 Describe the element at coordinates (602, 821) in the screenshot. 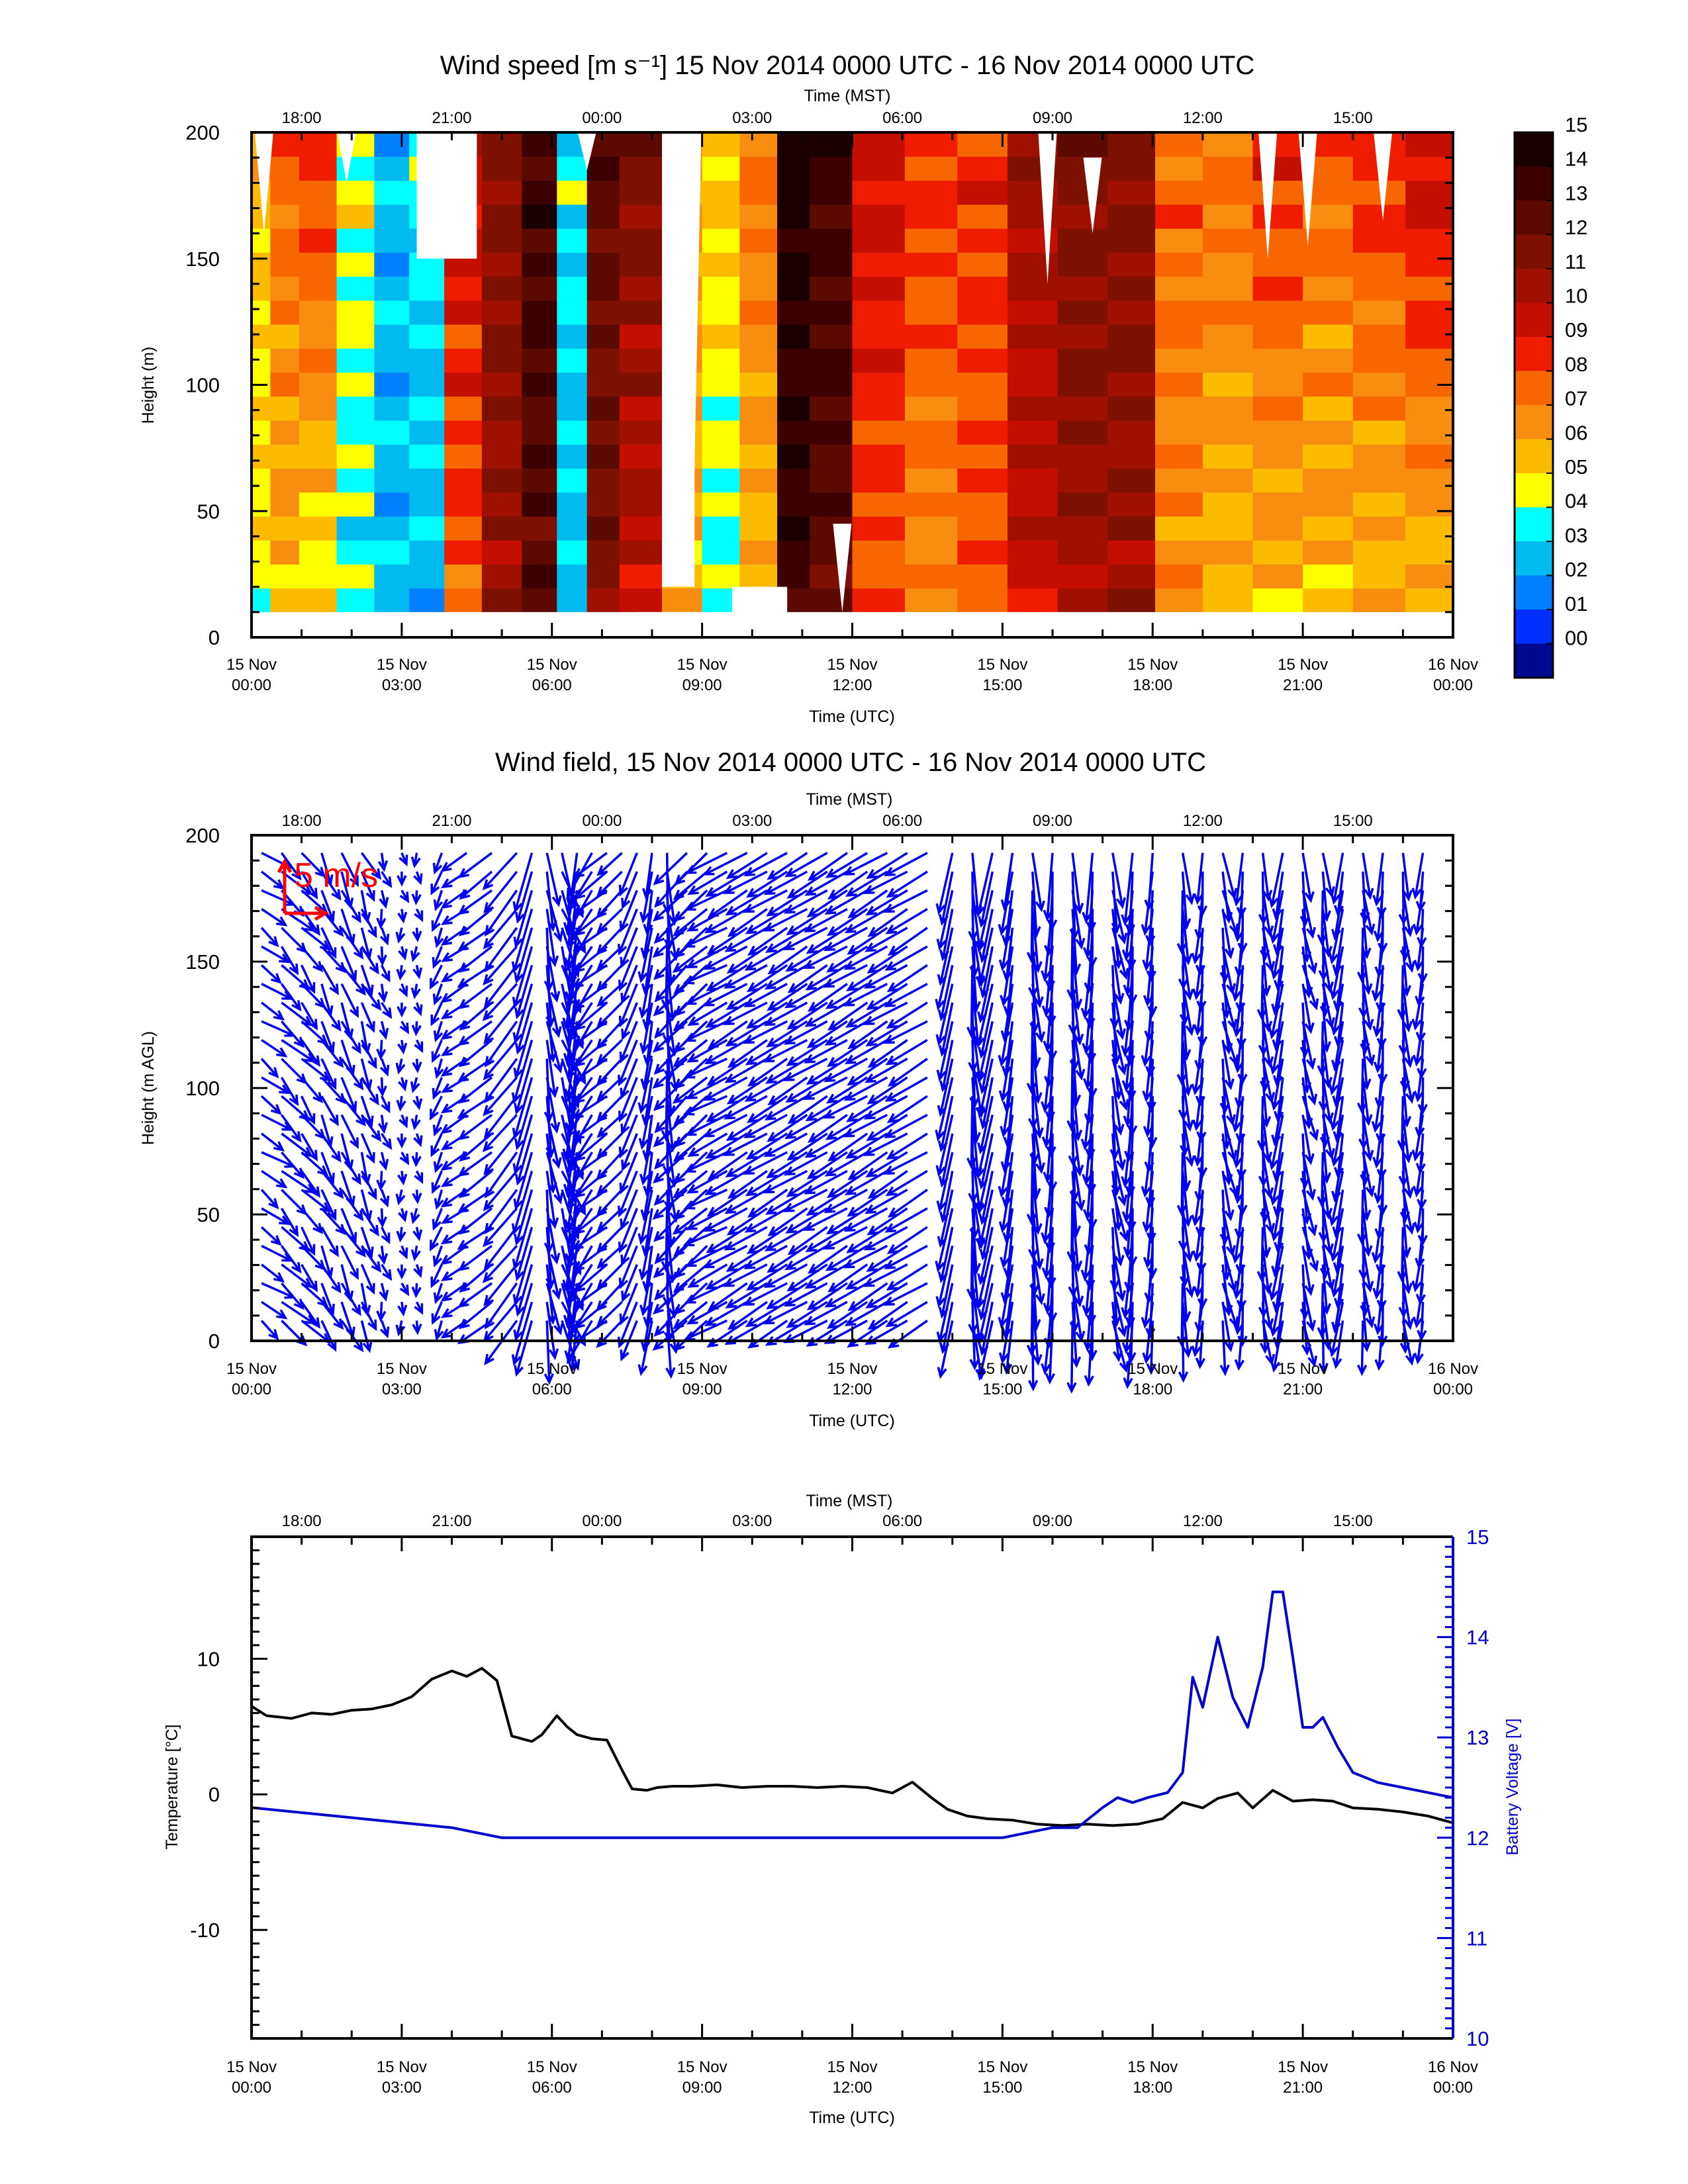

I see `top-tick-label: 00:00` at that location.